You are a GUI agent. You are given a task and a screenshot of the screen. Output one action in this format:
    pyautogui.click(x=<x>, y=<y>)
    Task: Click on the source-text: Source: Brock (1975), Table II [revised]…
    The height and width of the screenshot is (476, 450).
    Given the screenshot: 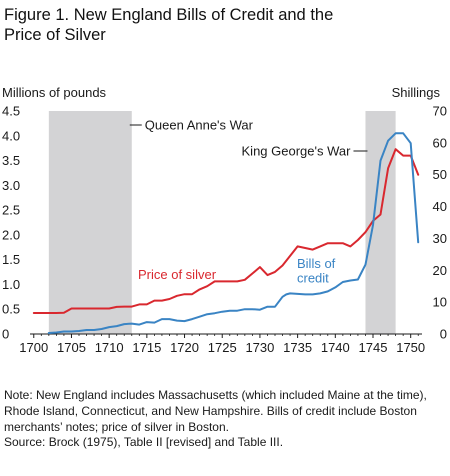 What is the action you would take?
    pyautogui.click(x=144, y=442)
    